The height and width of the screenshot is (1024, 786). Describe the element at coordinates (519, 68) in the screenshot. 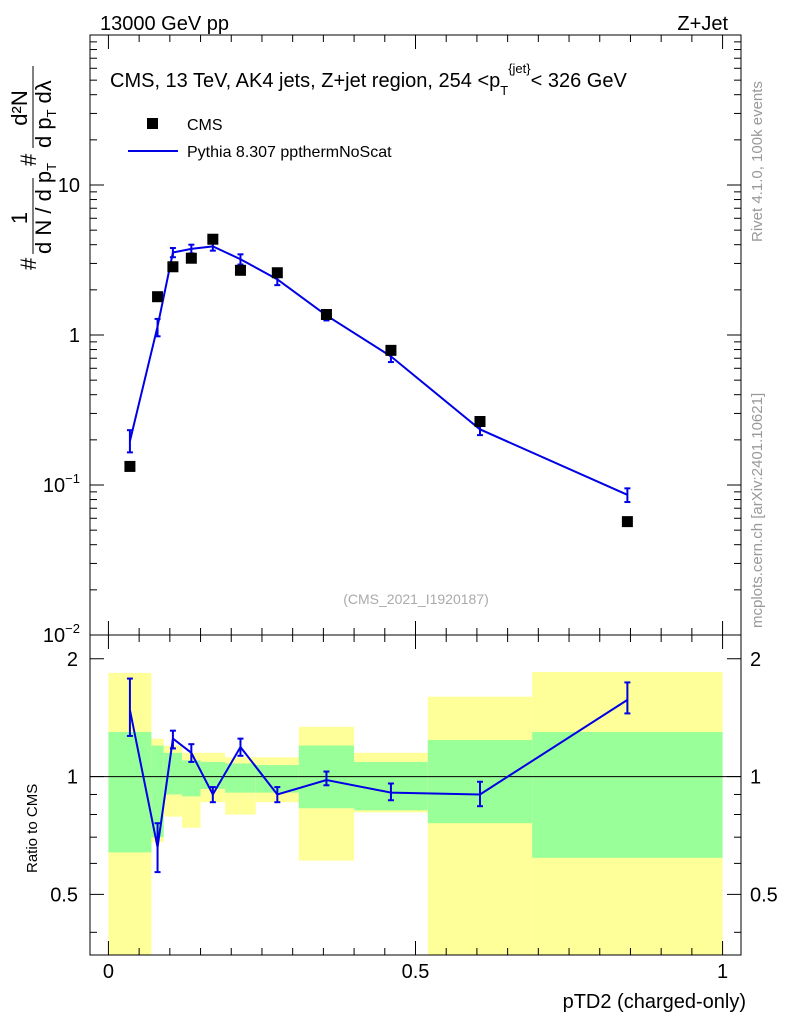

I see `plot-title-sup: {jet}` at that location.